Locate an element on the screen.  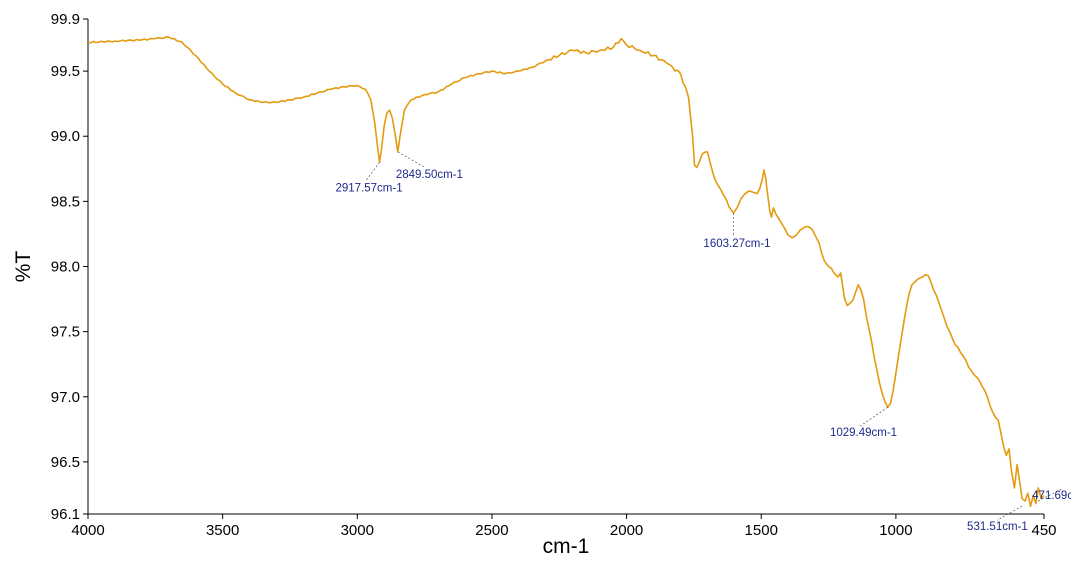
y-tick-label: 99.0 is located at coordinates (65, 136).